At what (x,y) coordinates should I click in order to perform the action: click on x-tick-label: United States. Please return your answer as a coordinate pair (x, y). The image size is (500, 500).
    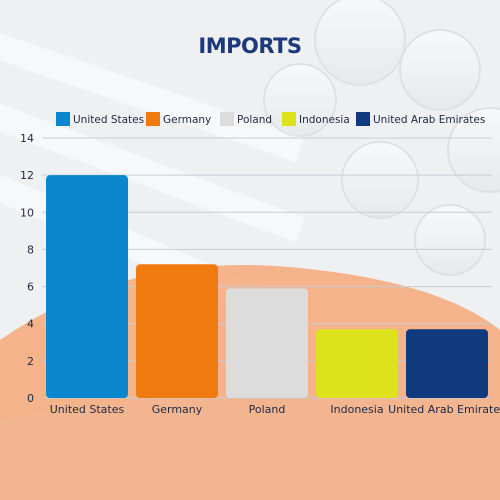
    Looking at the image, I should click on (87, 409).